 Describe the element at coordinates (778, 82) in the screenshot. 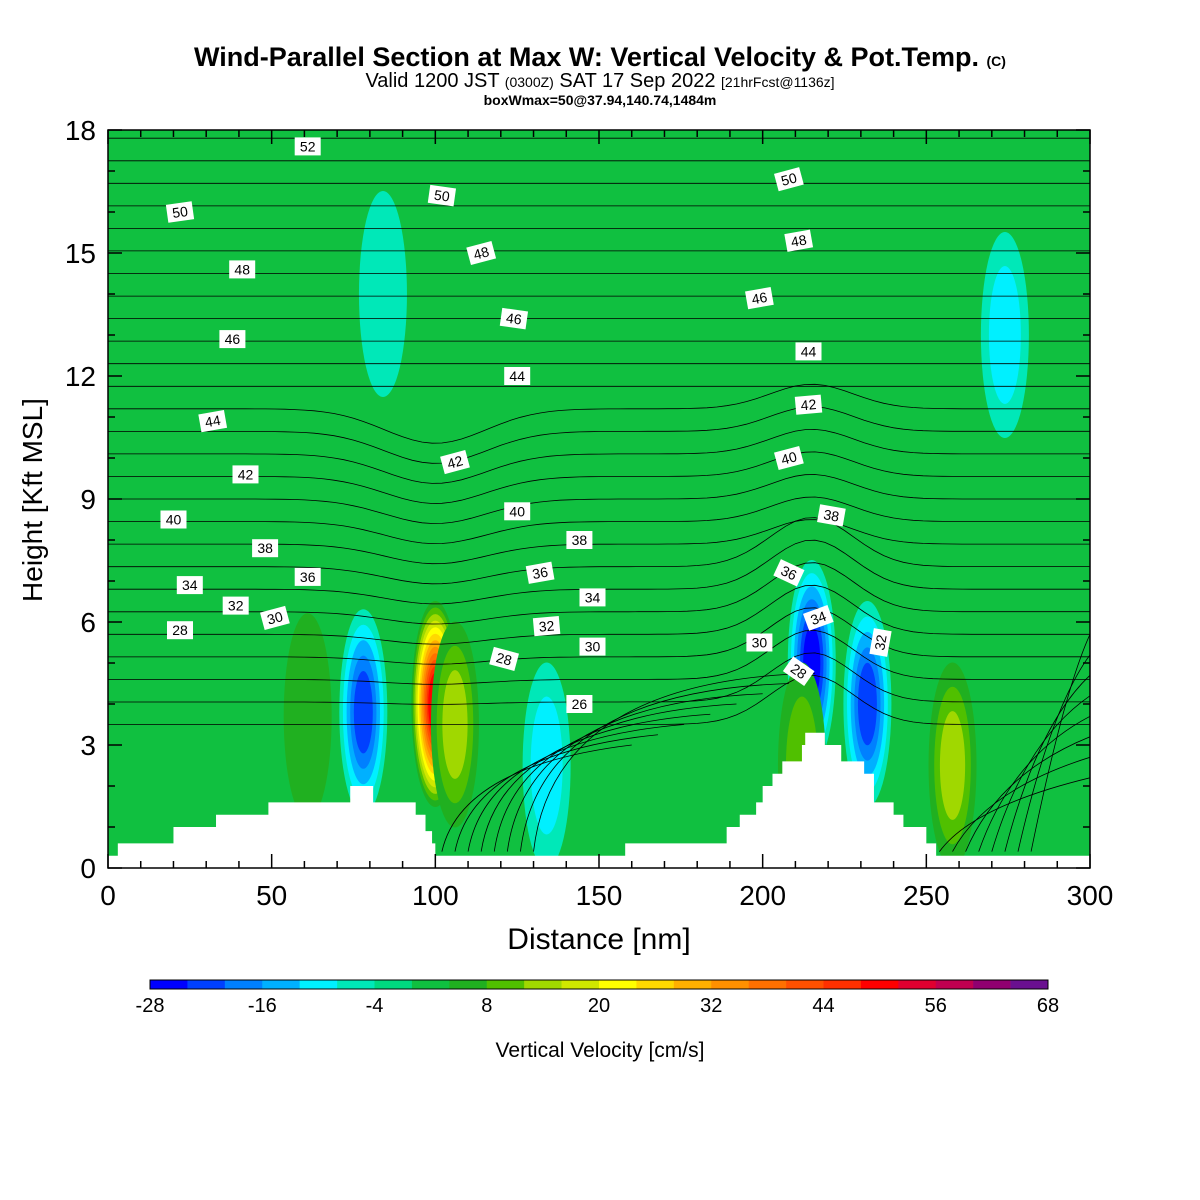

I see `forecast-info: [21hrFcst@1136z]` at that location.